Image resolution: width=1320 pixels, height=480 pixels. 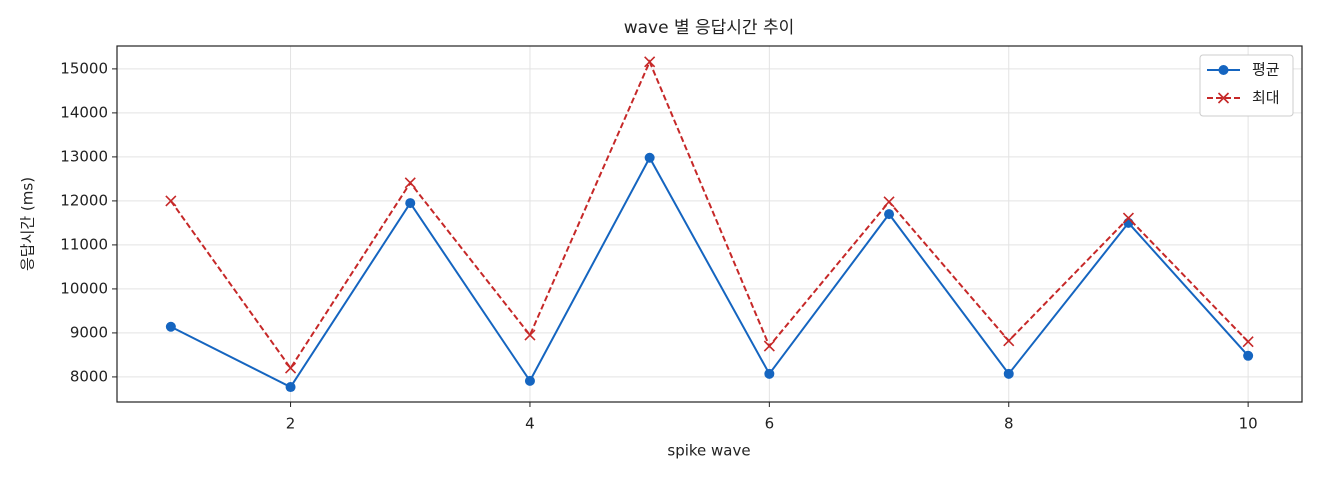 I want to click on y-tick-label: 11000, so click(x=84, y=244).